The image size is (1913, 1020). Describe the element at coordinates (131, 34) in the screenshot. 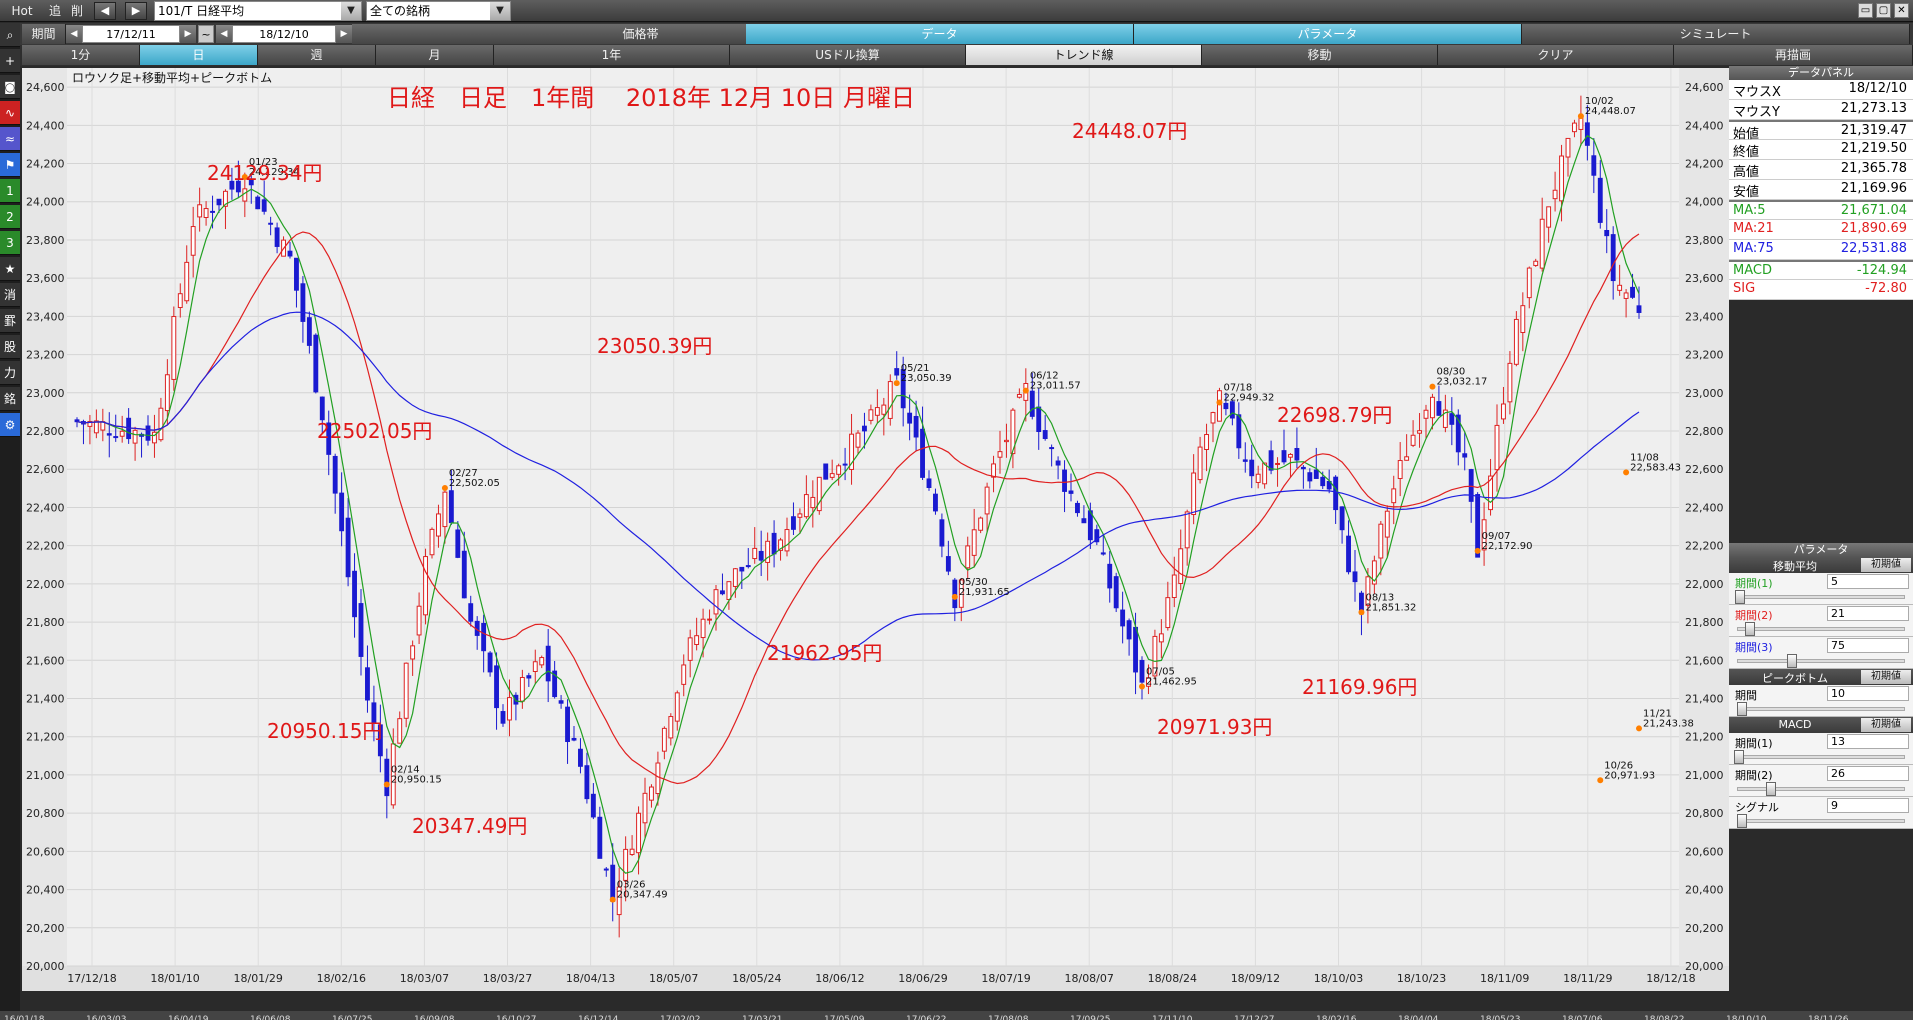

I see `date-from-input: 17/12/11` at that location.